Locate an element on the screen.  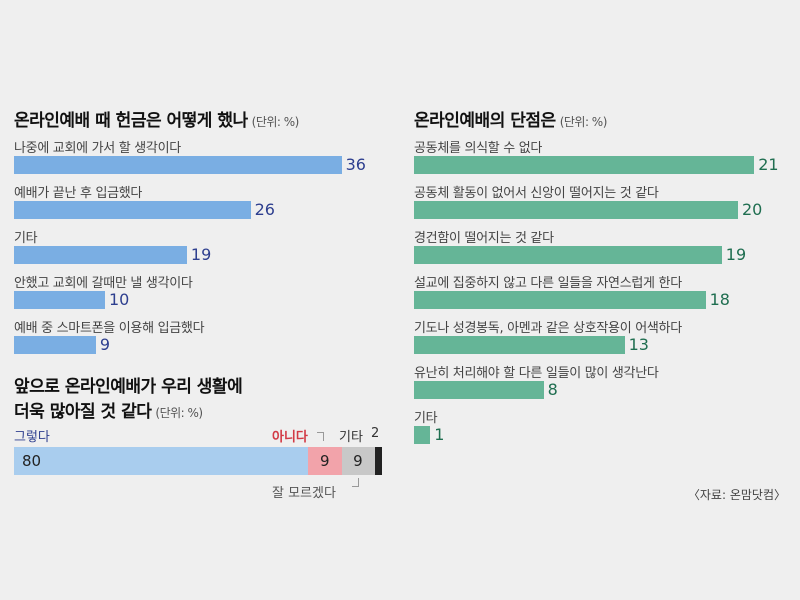
chart1-value-label: 26 is located at coordinates (264, 209).